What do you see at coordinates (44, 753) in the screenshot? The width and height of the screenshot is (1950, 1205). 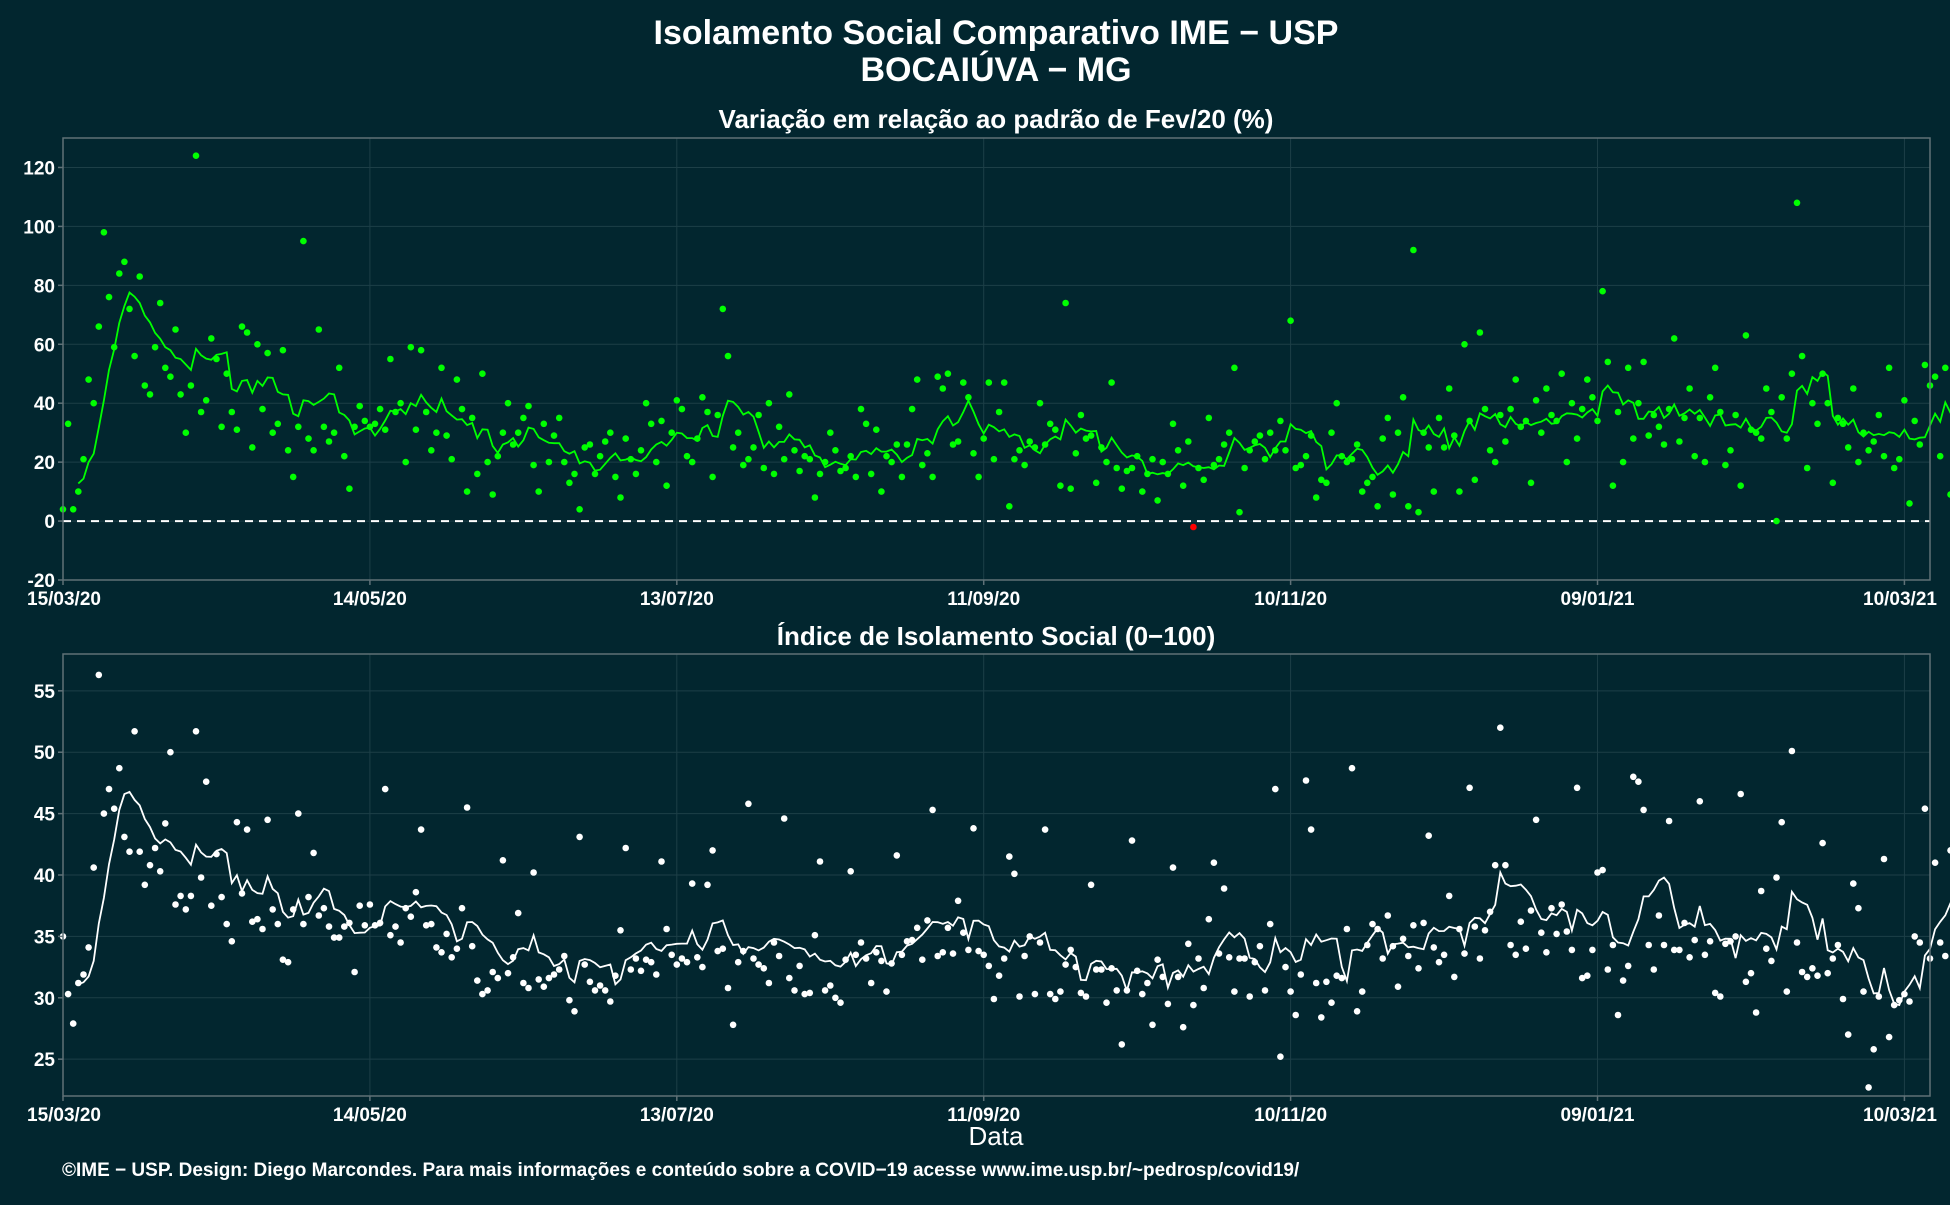 I see `y-tick-label: 50` at bounding box center [44, 753].